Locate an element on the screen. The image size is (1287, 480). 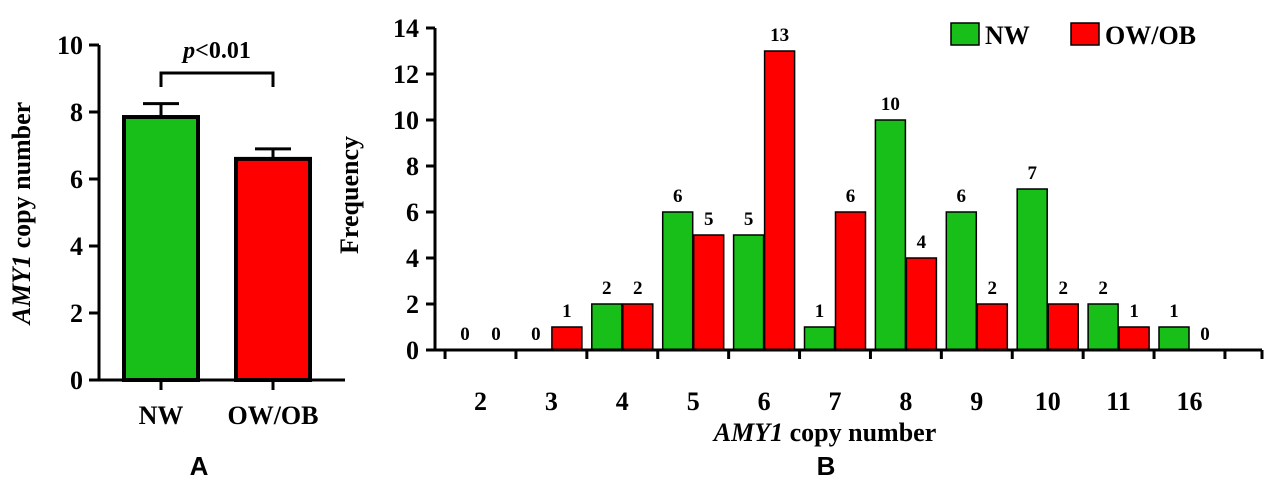
x-axis-label-gene: AMY1 is located at coordinates (747, 432).